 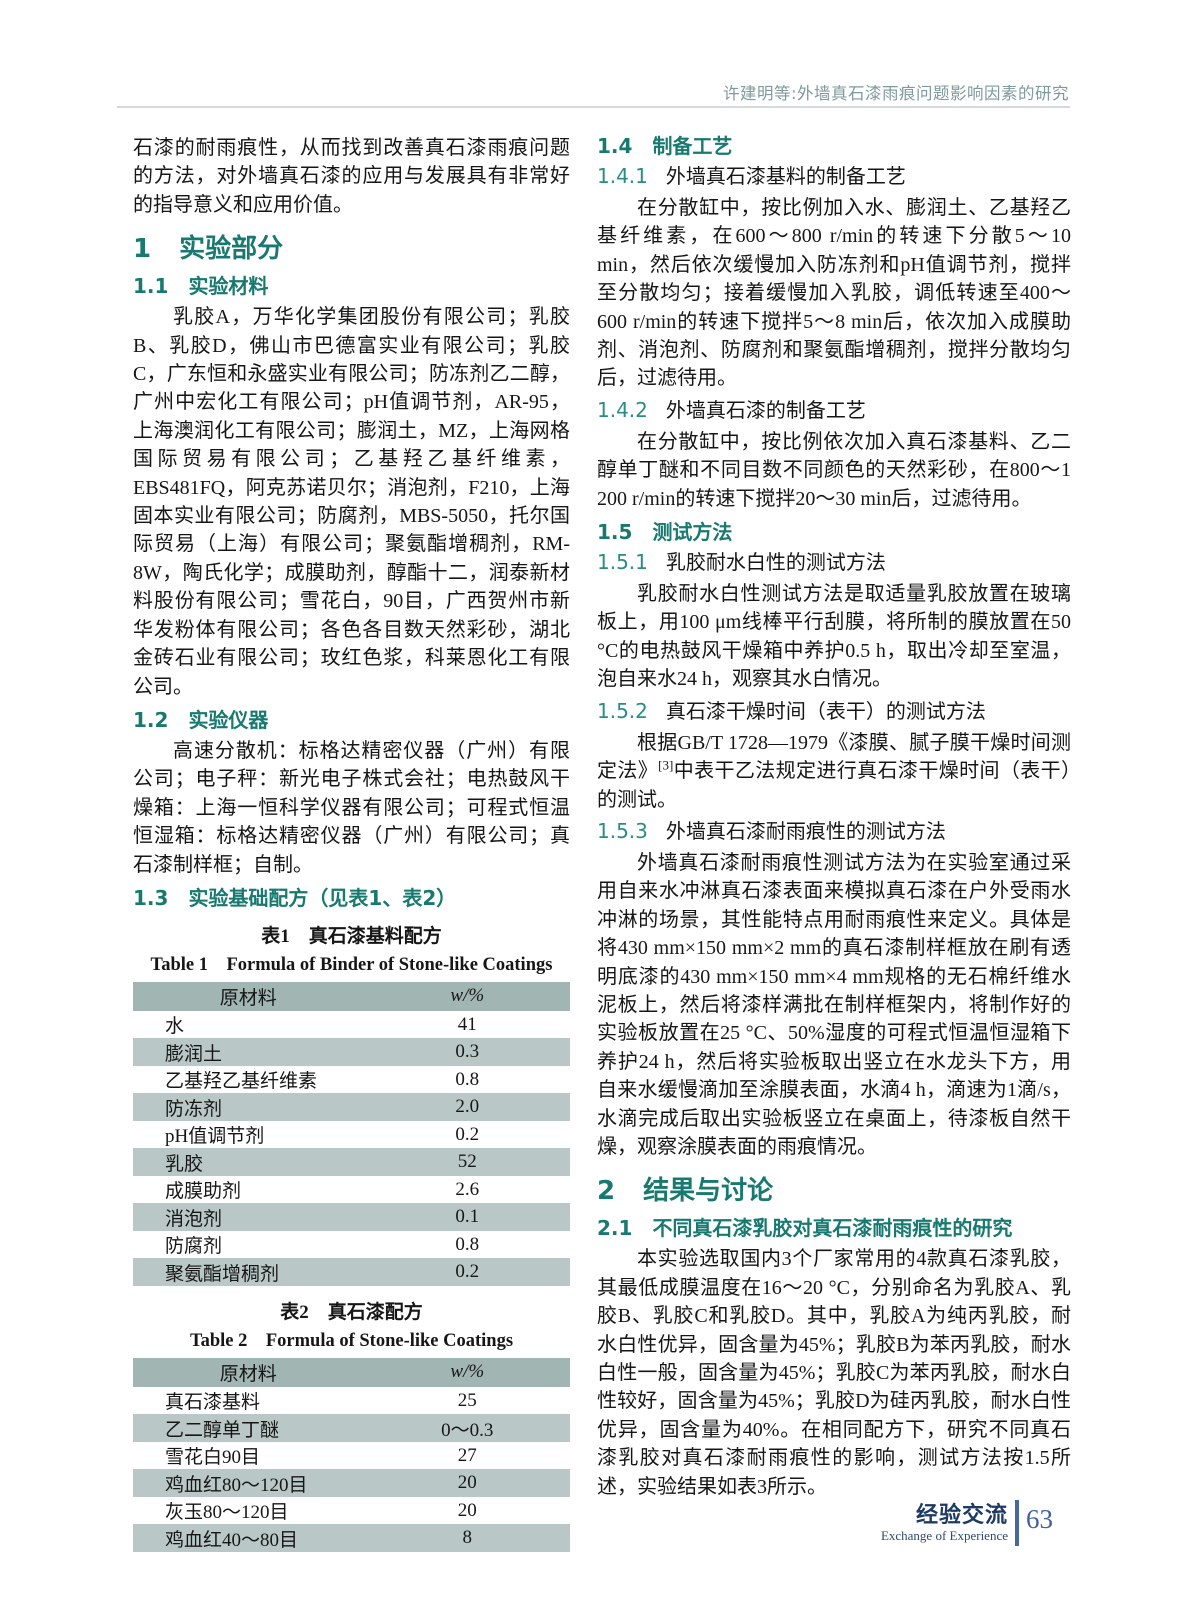 I want to click on footer-section-cn: 经验交流, so click(x=961, y=1515).